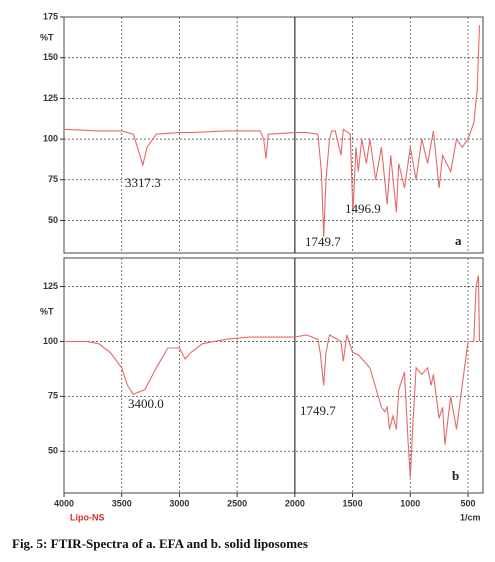  I want to click on peak-annotation: 3317.3, so click(143, 182).